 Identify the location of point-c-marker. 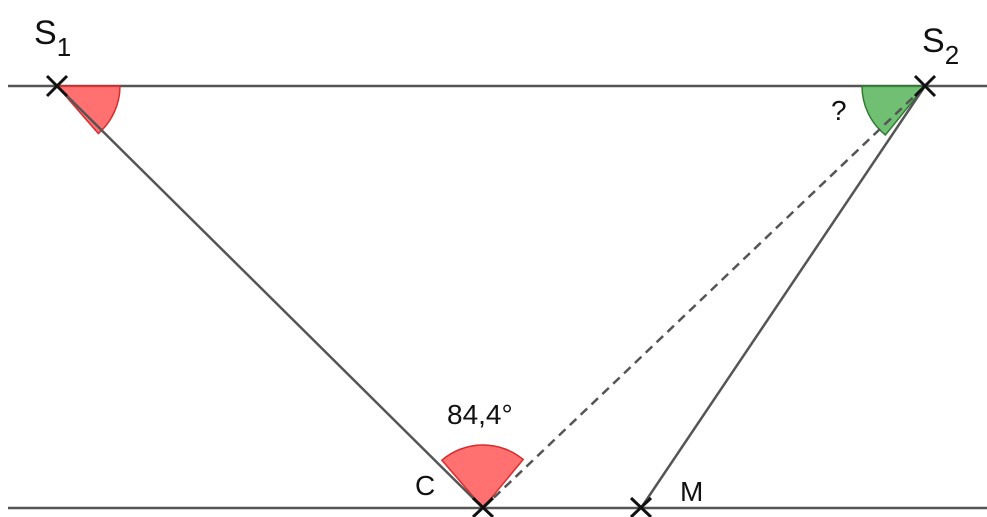
(483, 506).